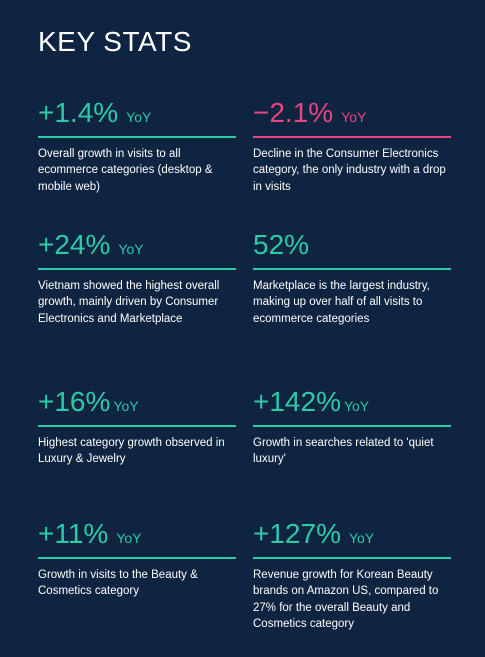  I want to click on stat-header: +1.4% YoY, so click(137, 116).